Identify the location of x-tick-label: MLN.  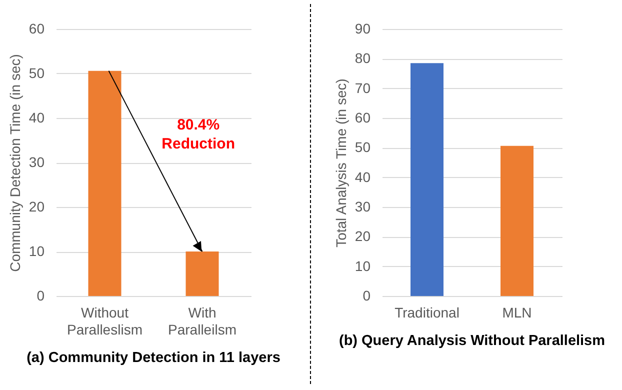
(517, 312).